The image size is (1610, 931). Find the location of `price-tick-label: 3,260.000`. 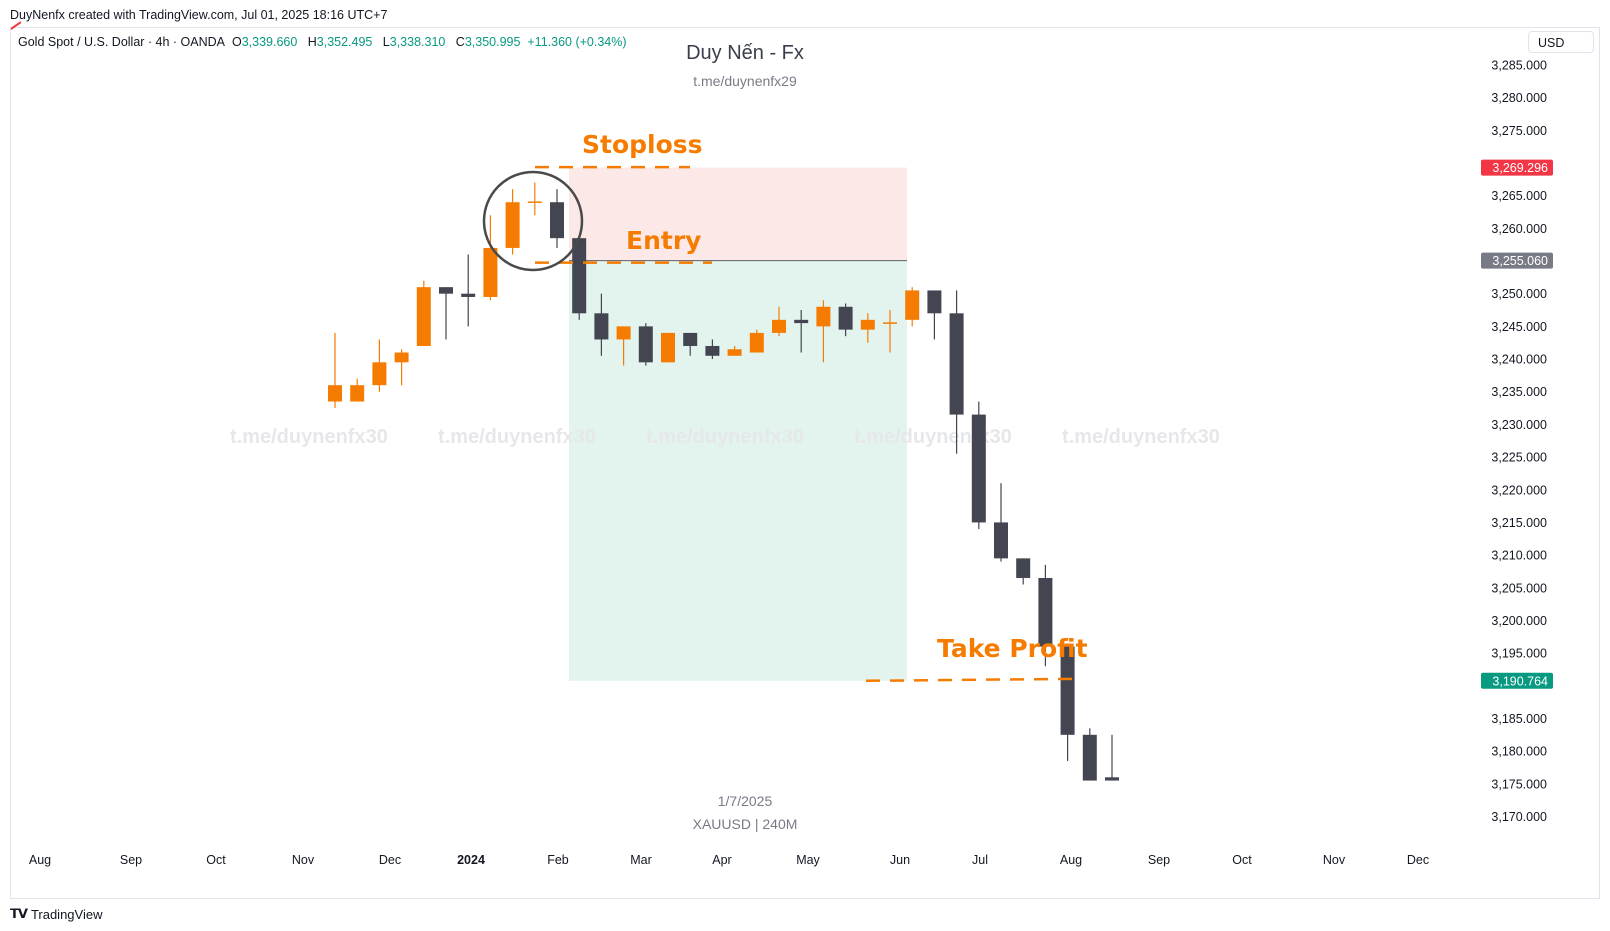

price-tick-label: 3,260.000 is located at coordinates (1519, 229).